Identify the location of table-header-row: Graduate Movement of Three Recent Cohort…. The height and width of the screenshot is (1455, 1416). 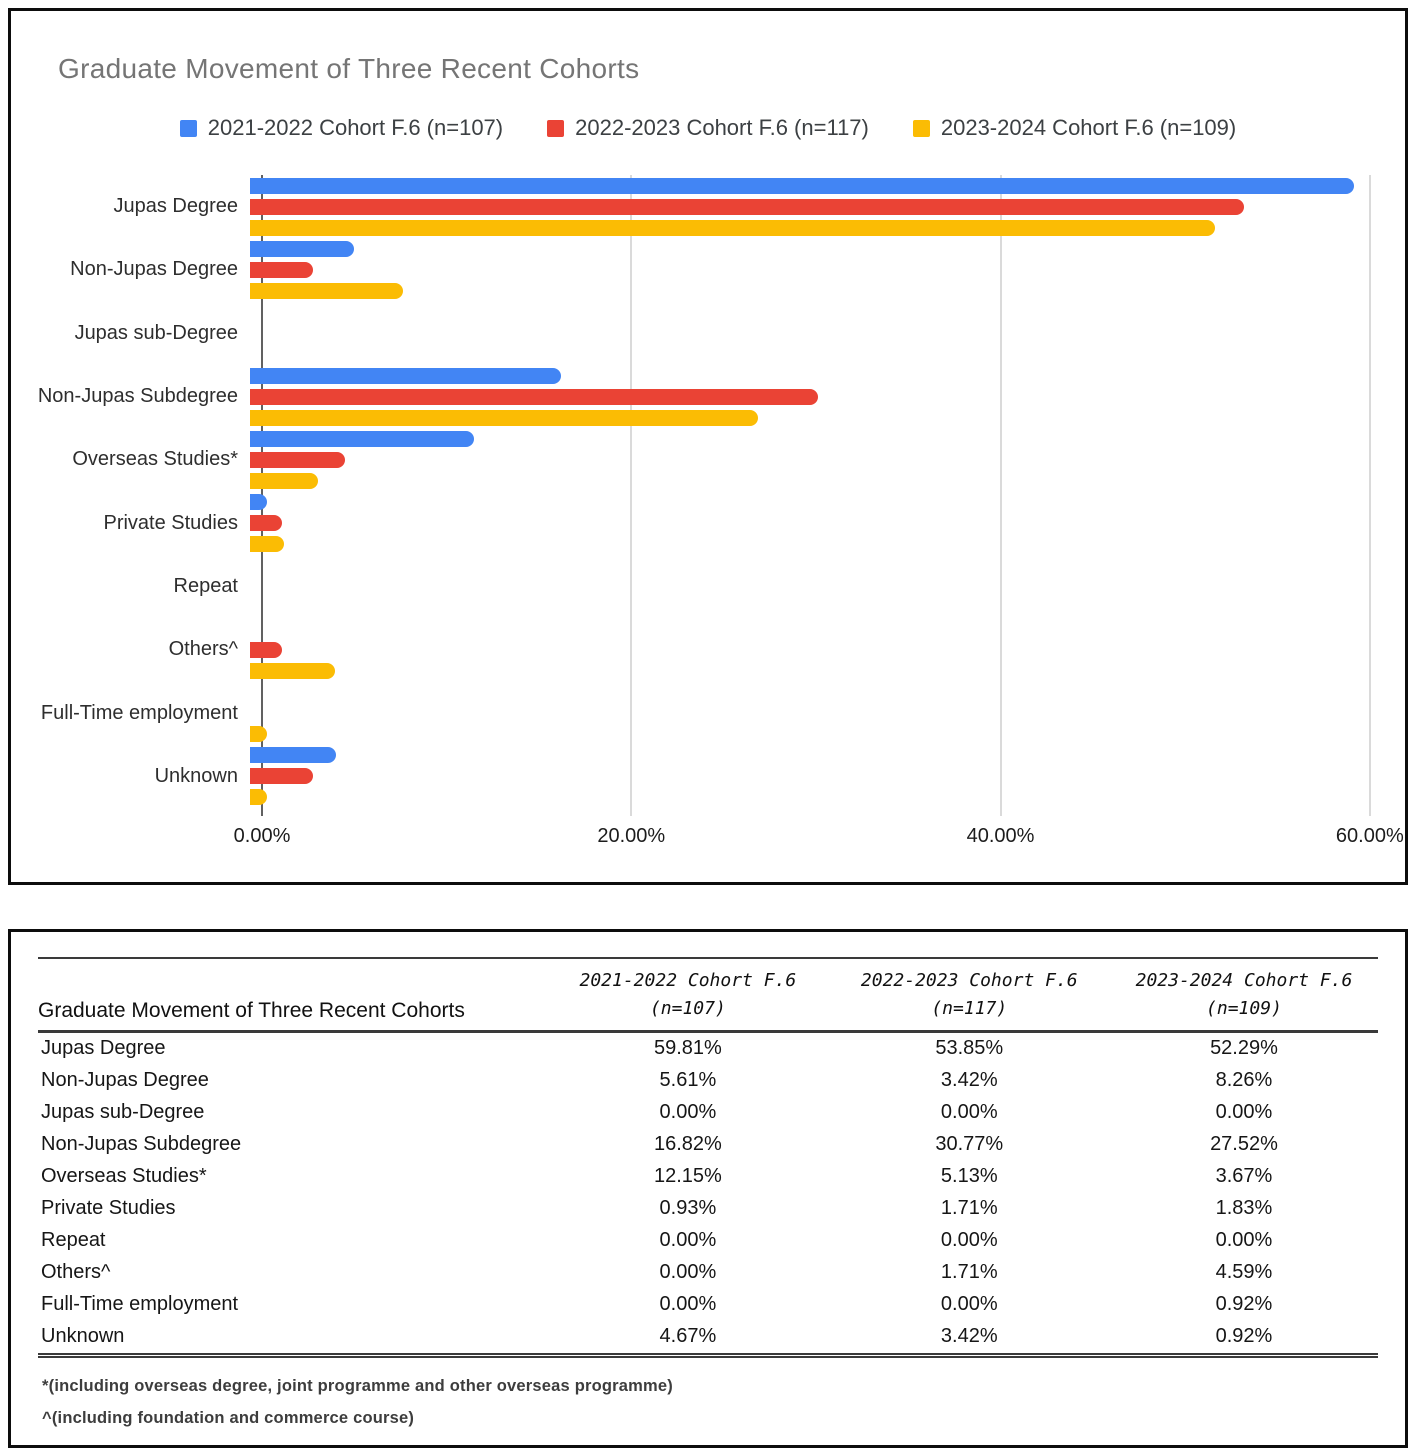
(708, 995).